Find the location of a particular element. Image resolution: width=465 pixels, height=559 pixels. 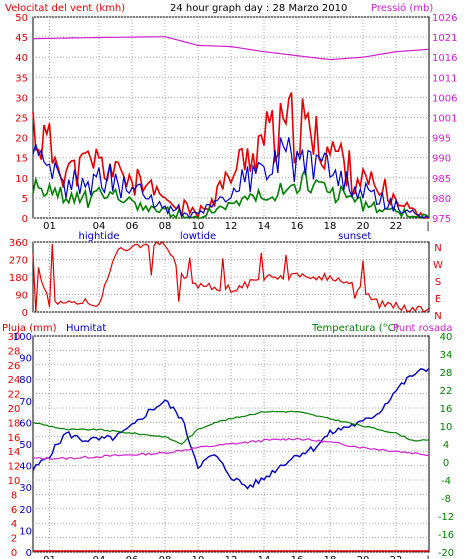

wind-tick-label: 10 is located at coordinates (21, 179).